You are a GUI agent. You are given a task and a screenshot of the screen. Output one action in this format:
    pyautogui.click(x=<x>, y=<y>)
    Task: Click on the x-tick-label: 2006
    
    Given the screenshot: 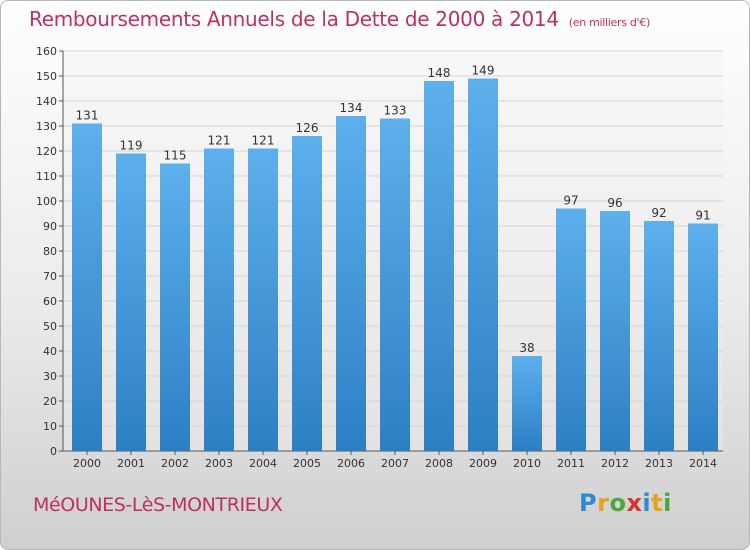 What is the action you would take?
    pyautogui.click(x=351, y=463)
    